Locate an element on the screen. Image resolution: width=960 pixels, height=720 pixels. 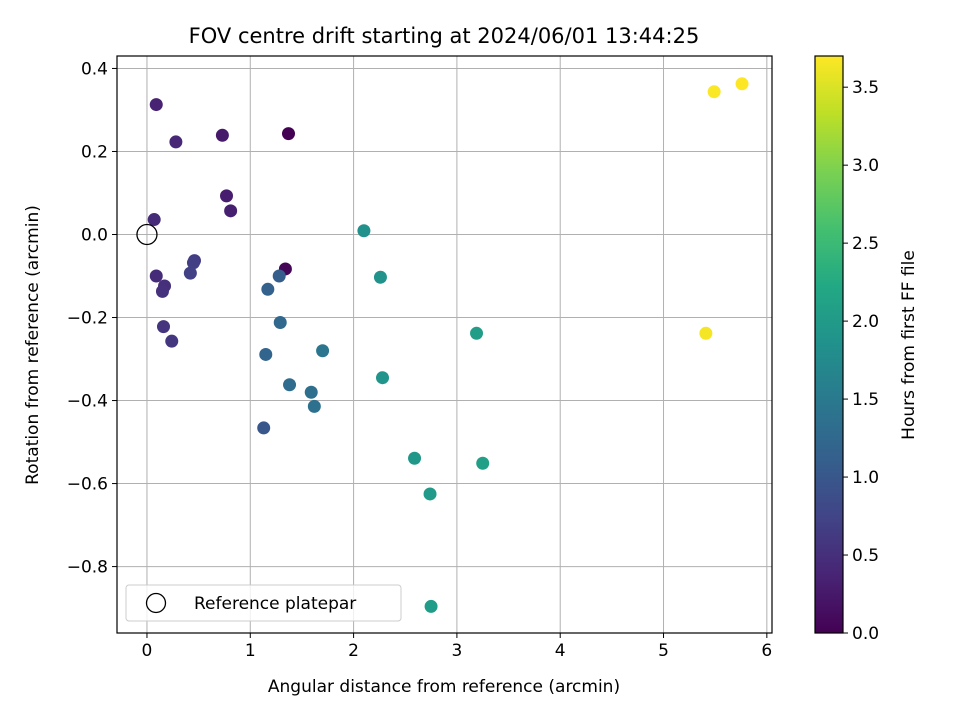
legend-box is located at coordinates (263, 603).